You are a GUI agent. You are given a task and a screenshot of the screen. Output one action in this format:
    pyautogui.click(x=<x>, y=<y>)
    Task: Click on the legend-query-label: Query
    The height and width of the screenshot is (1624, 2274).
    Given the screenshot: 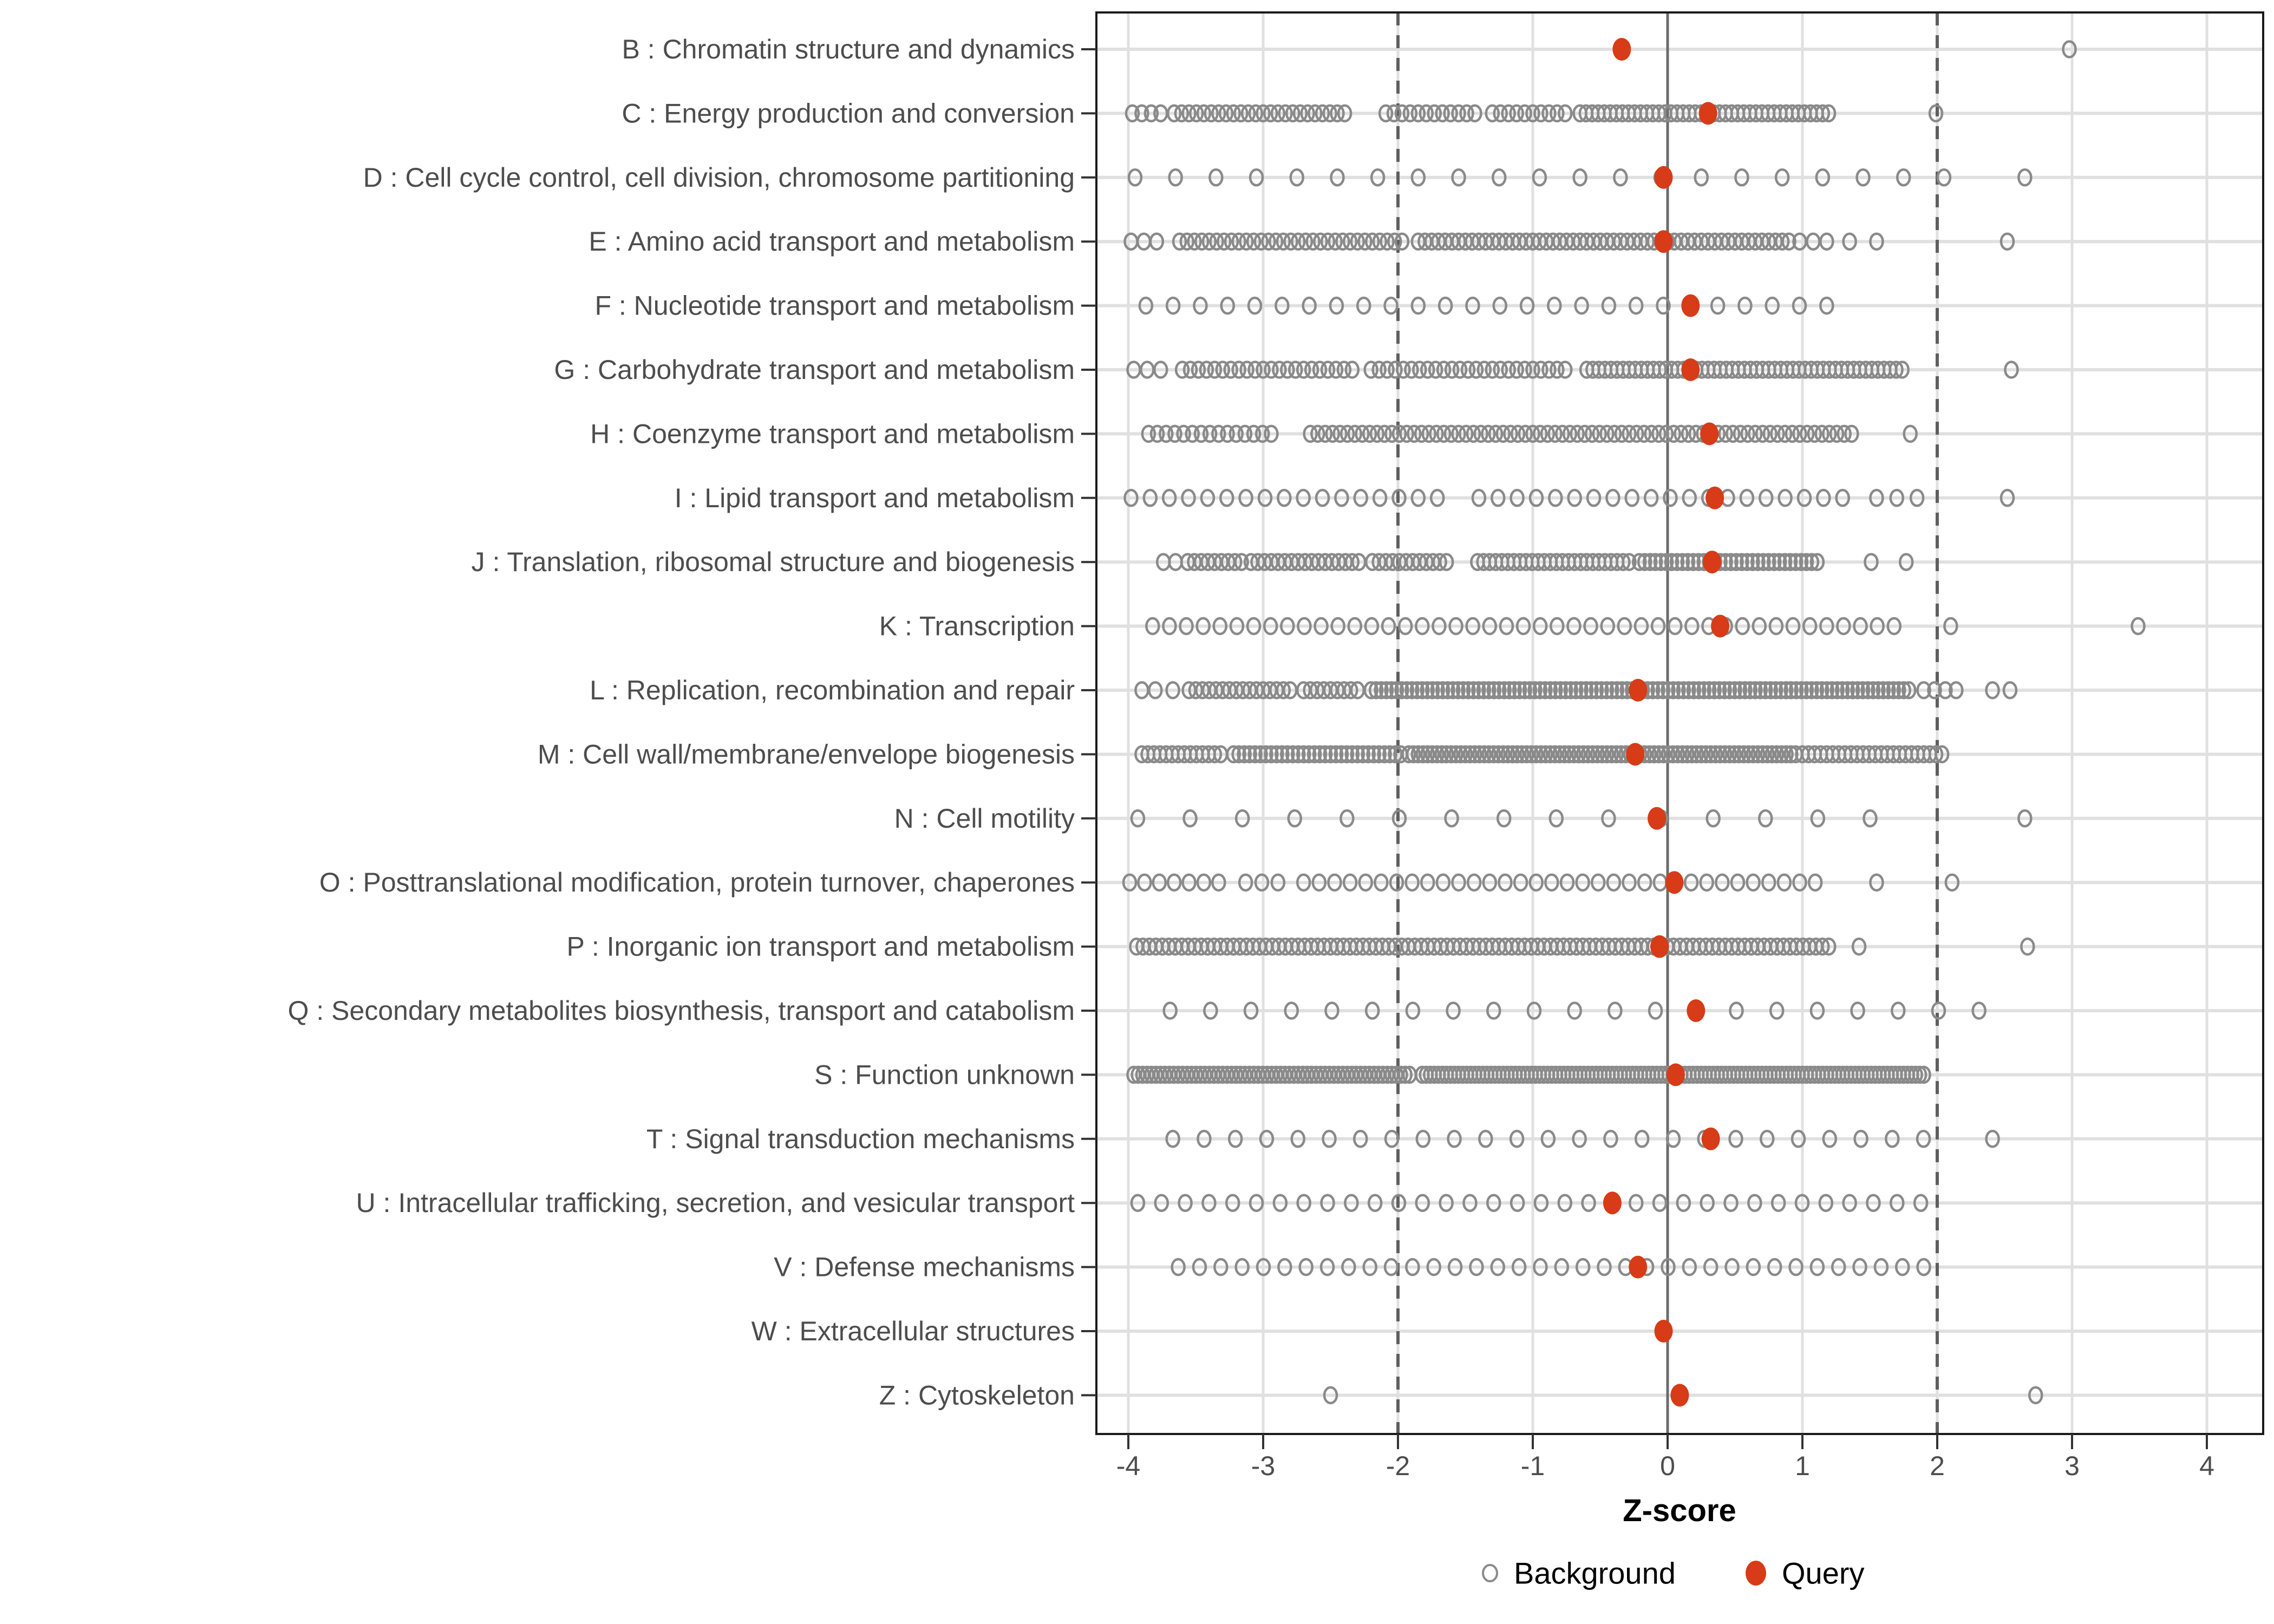 What is the action you would take?
    pyautogui.click(x=1824, y=1573)
    